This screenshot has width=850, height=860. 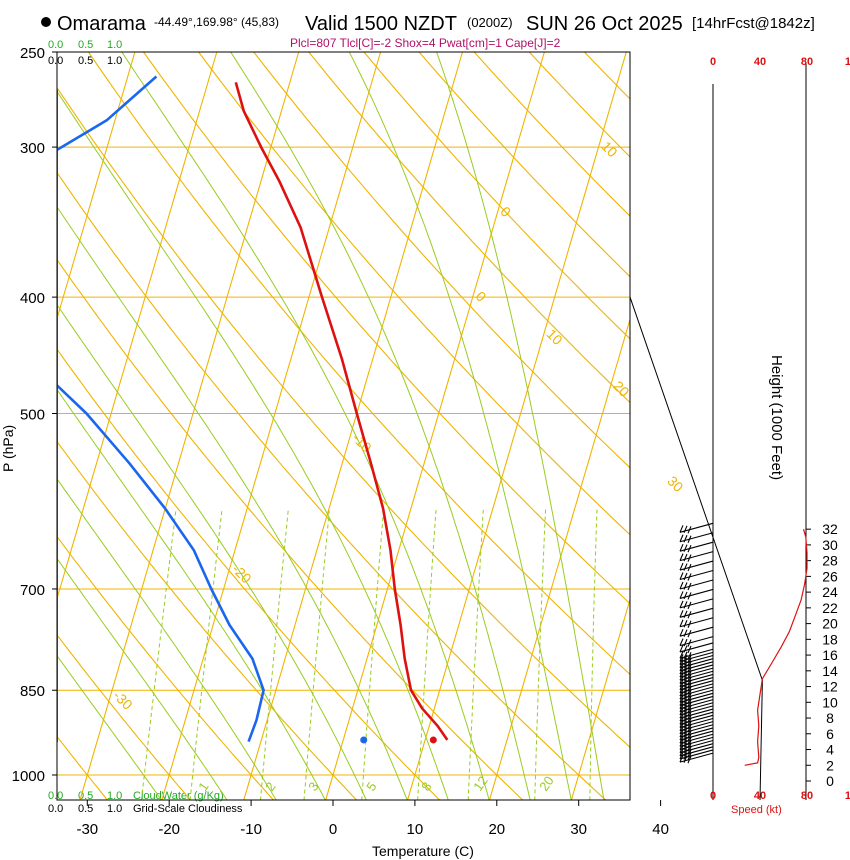 What do you see at coordinates (55, 796) in the screenshot?
I see `cloudwater-tick-bottom: 0.0` at bounding box center [55, 796].